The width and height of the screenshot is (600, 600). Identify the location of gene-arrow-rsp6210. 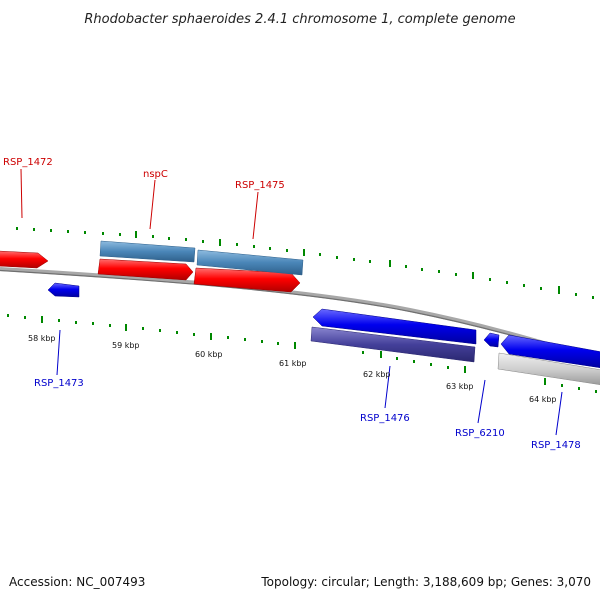
(491, 340).